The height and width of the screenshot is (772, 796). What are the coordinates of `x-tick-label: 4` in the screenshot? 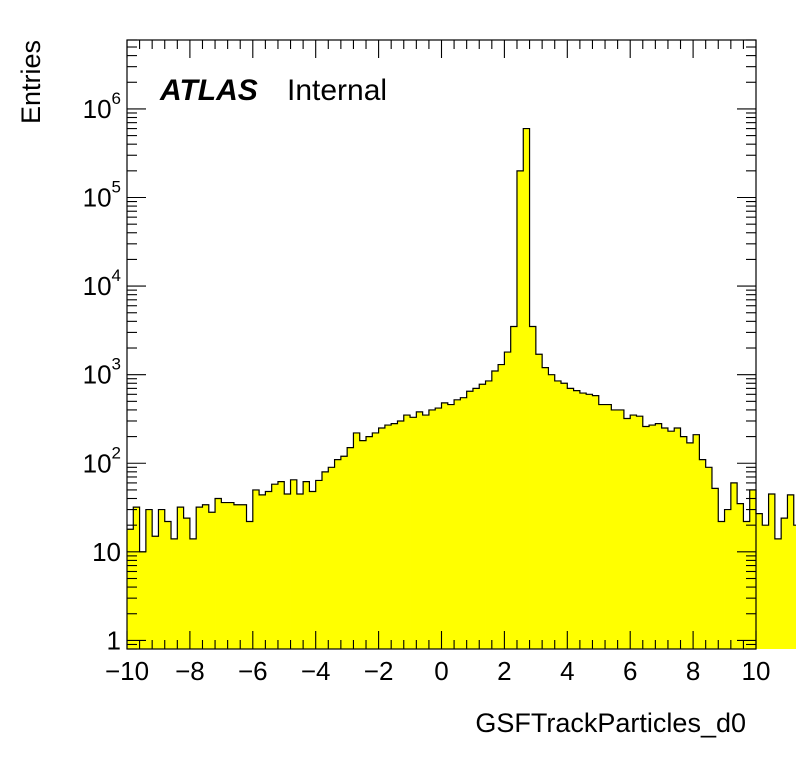 It's located at (567, 671).